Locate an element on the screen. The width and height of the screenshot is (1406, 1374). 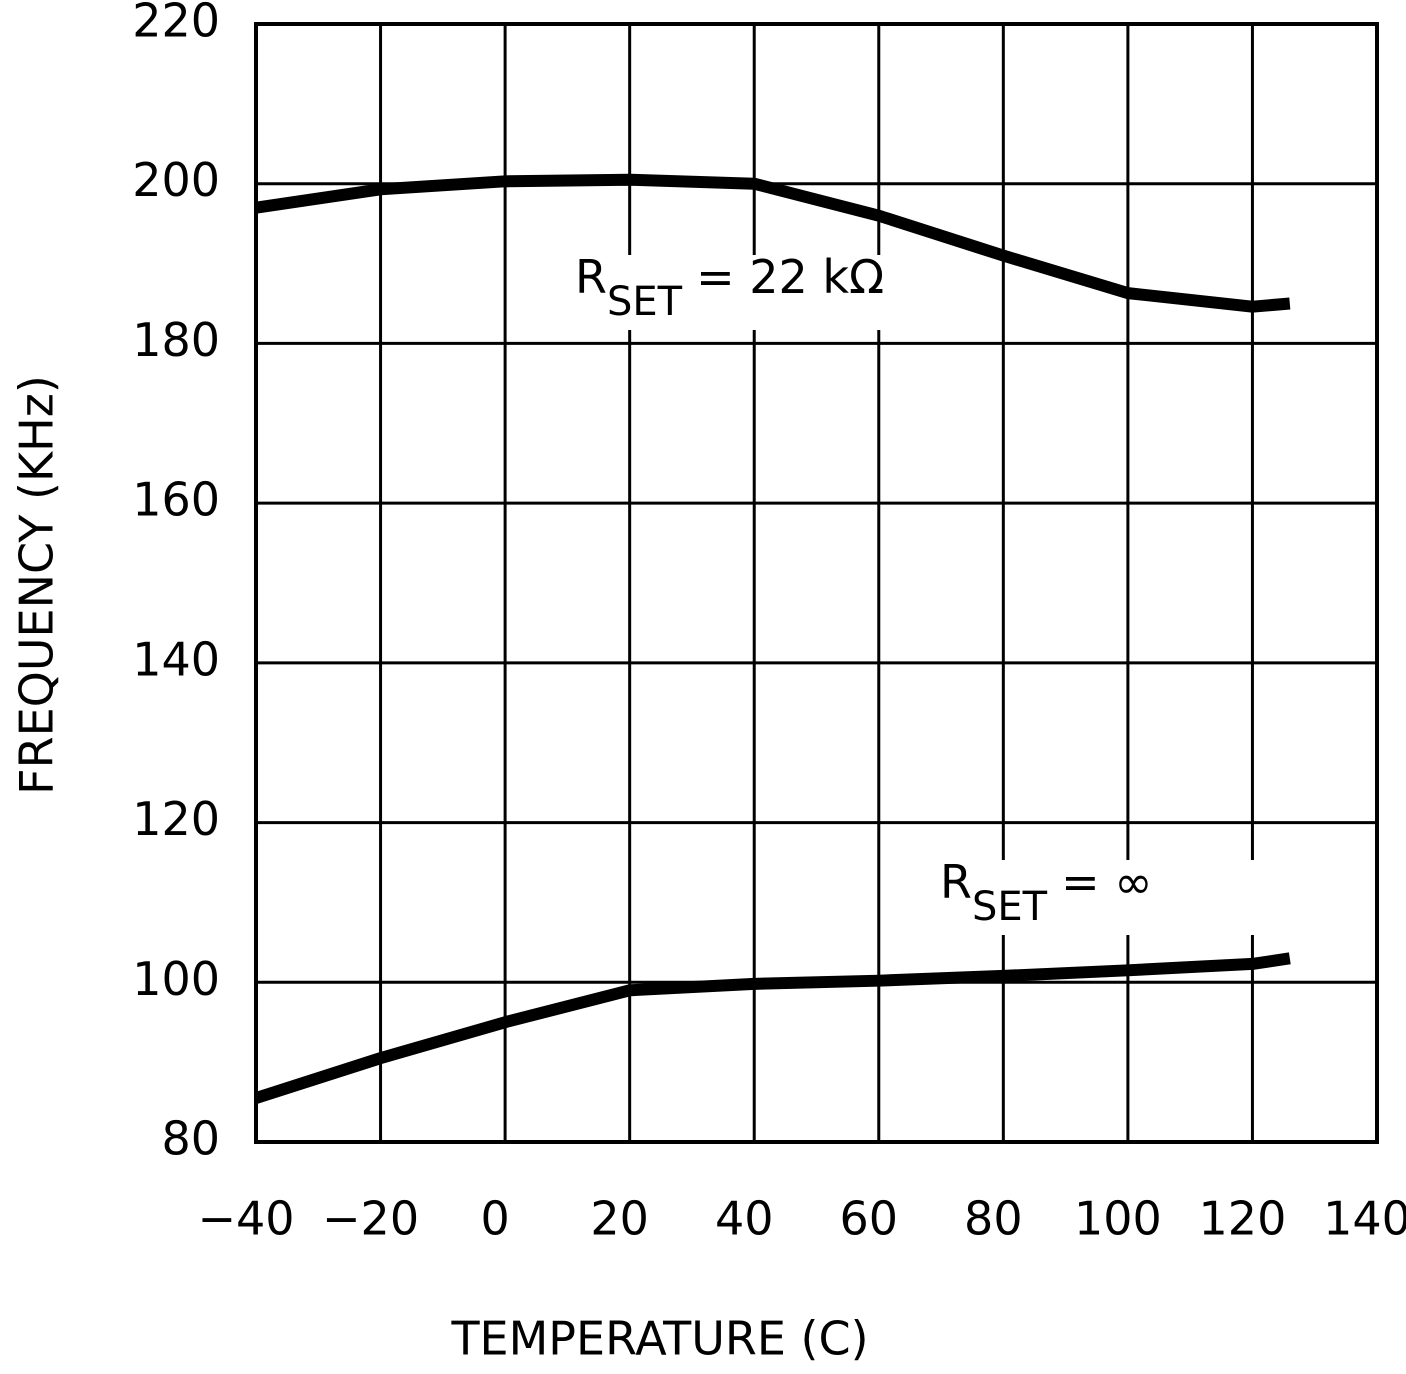
series-label: RSET = 22 kΩ is located at coordinates (729, 288).